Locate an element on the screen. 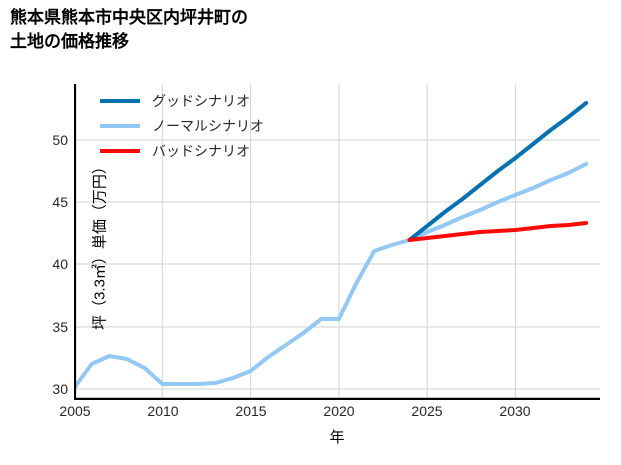 Image resolution: width=621 pixels, height=465 pixels. x-tick-2010: 2010 is located at coordinates (163, 411).